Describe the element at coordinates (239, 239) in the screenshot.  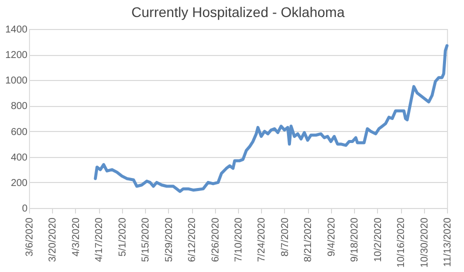
I see `x-tick-label: 7/10/2020` at that location.